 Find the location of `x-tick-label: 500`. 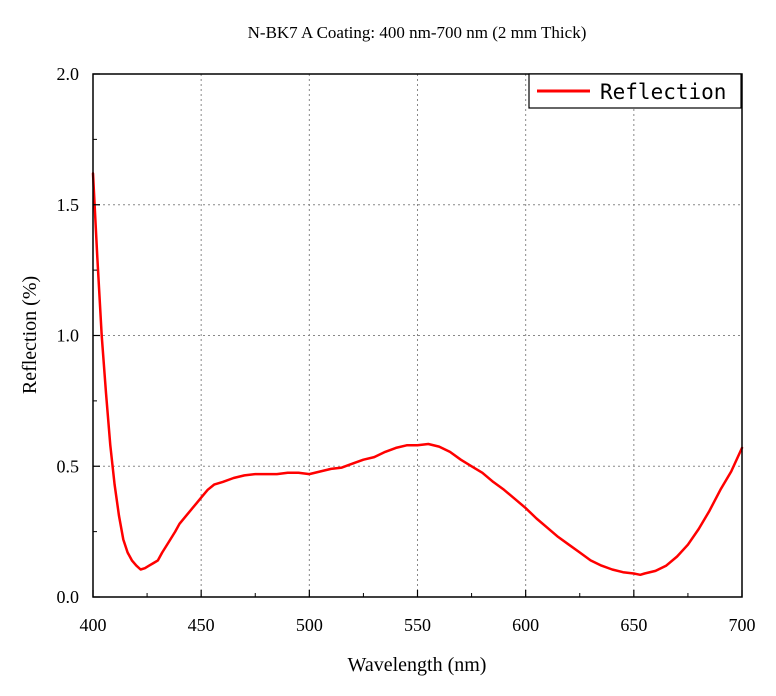

x-tick-label: 500 is located at coordinates (309, 625).